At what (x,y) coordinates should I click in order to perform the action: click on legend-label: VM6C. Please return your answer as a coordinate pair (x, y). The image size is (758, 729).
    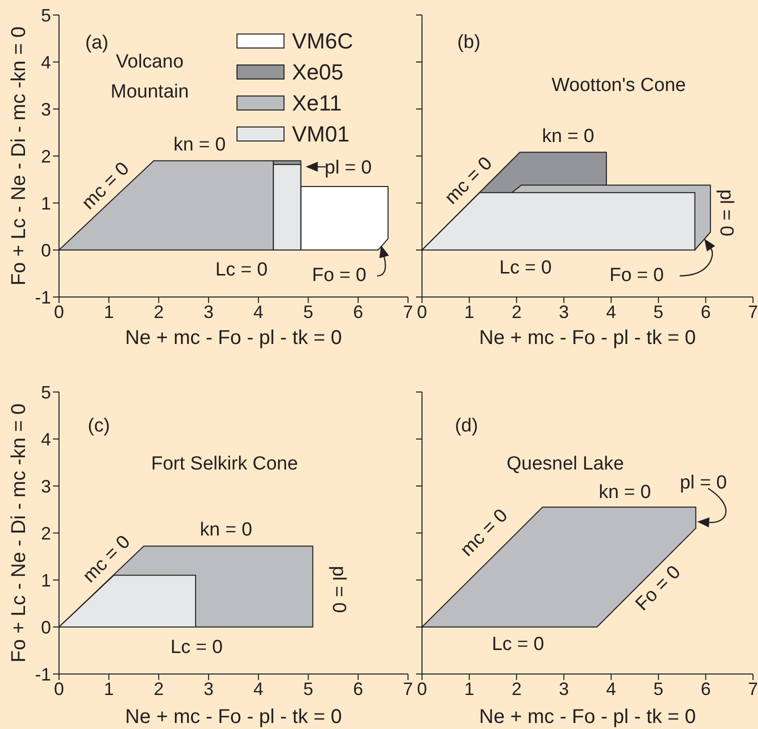
    Looking at the image, I should click on (323, 41).